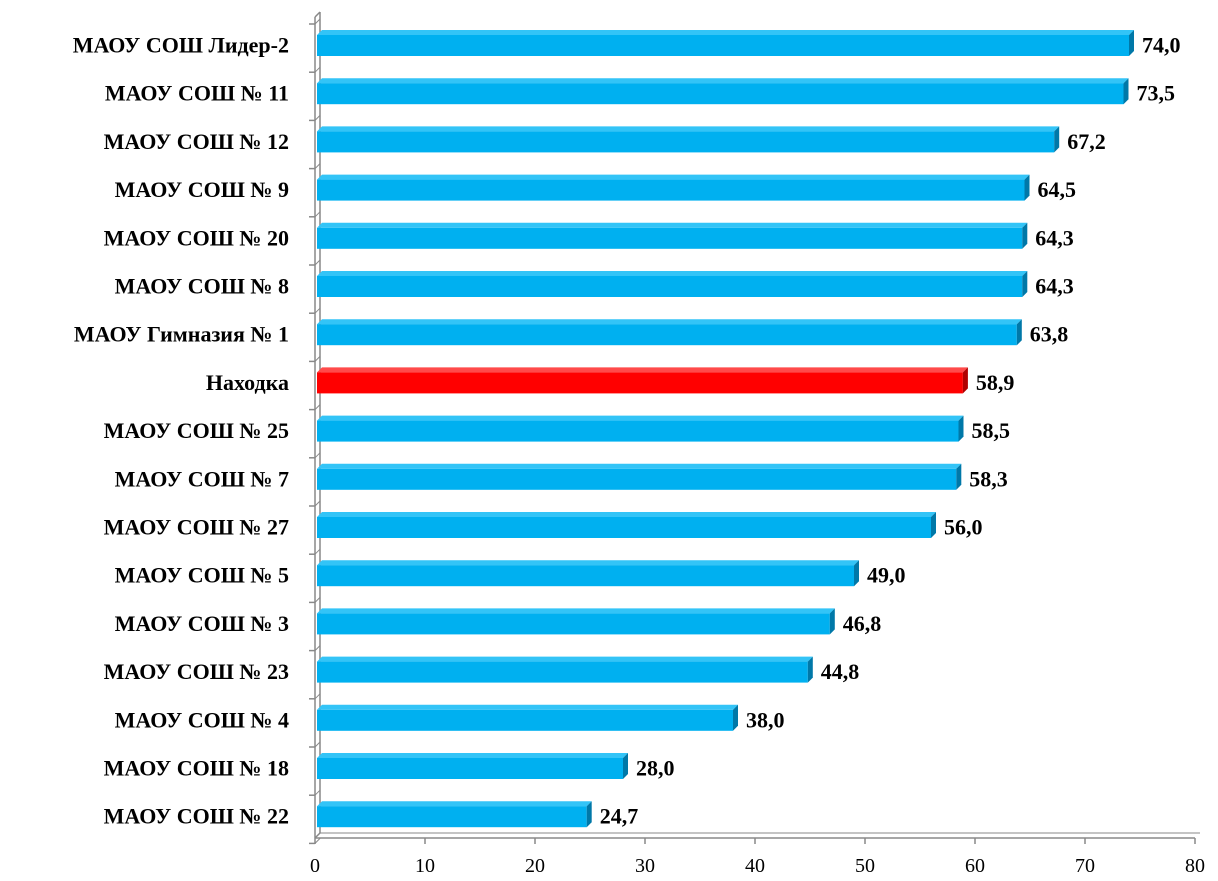  I want to click on value-label: 74,0, so click(1161, 45).